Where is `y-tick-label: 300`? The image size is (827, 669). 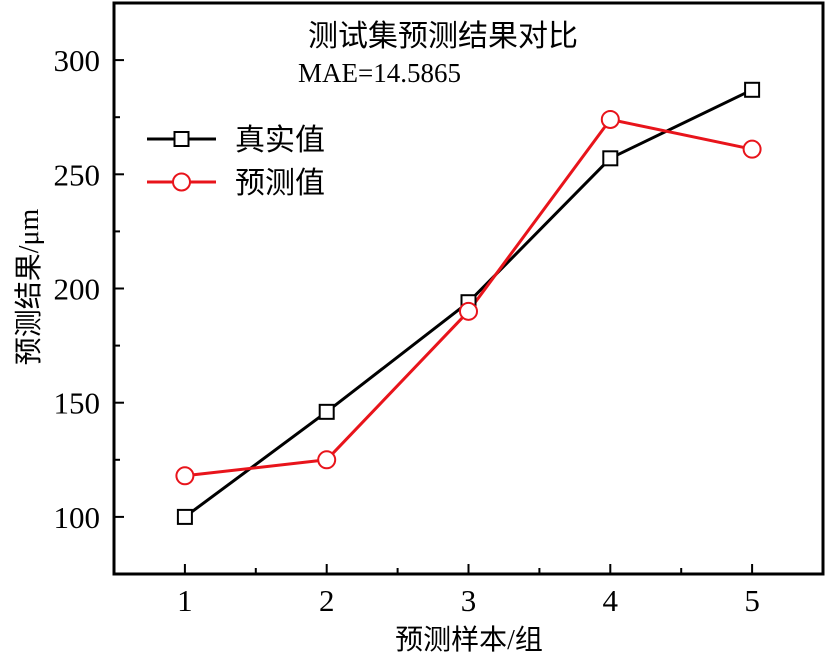 y-tick-label: 300 is located at coordinates (77, 60).